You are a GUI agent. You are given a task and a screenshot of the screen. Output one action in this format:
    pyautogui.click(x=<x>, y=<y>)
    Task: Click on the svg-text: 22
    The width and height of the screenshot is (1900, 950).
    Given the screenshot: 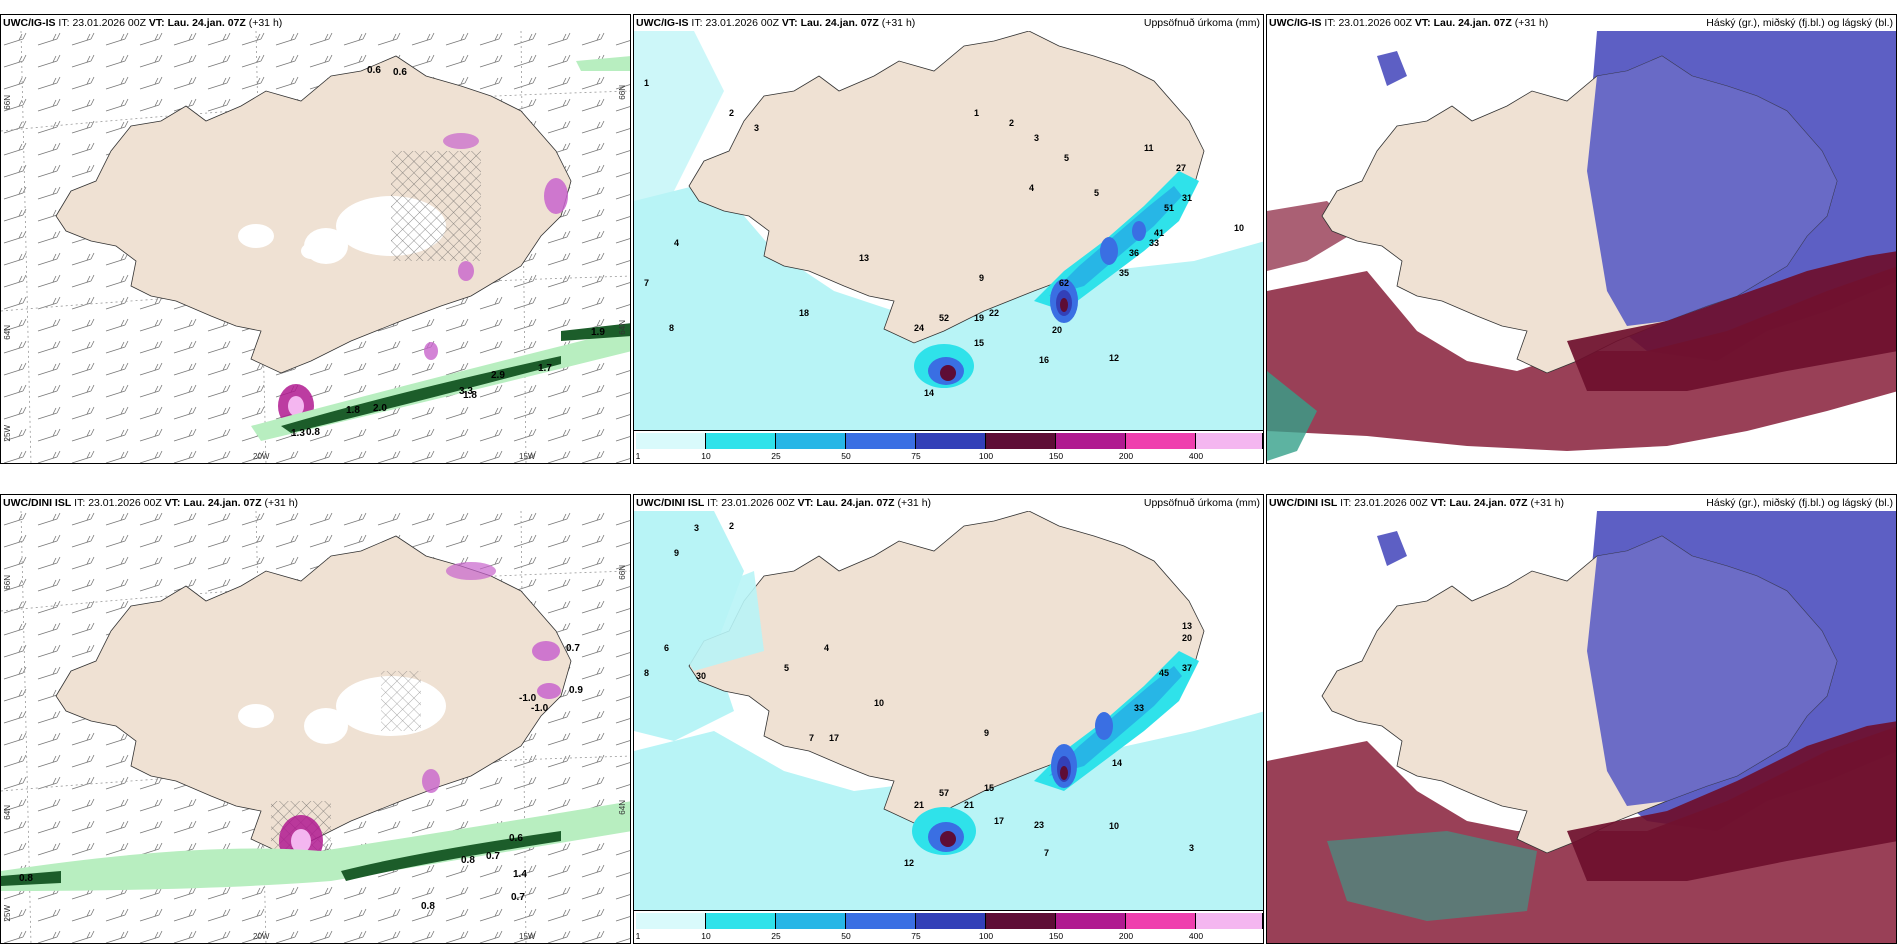 What is the action you would take?
    pyautogui.click(x=994, y=313)
    